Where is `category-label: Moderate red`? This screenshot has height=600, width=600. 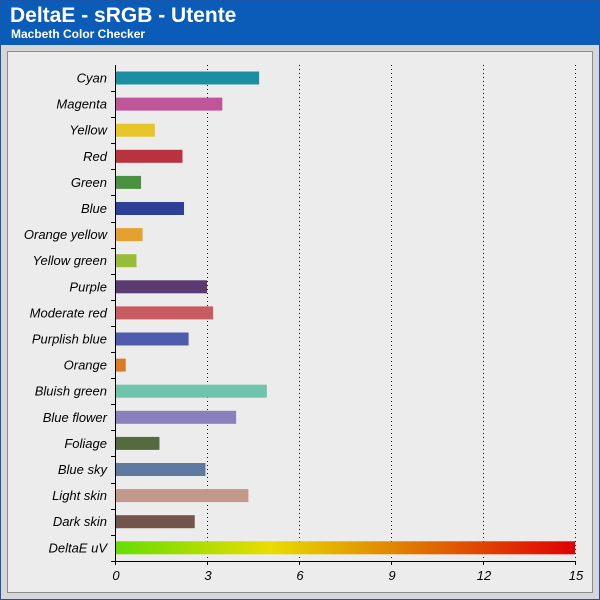
category-label: Moderate red is located at coordinates (69, 312).